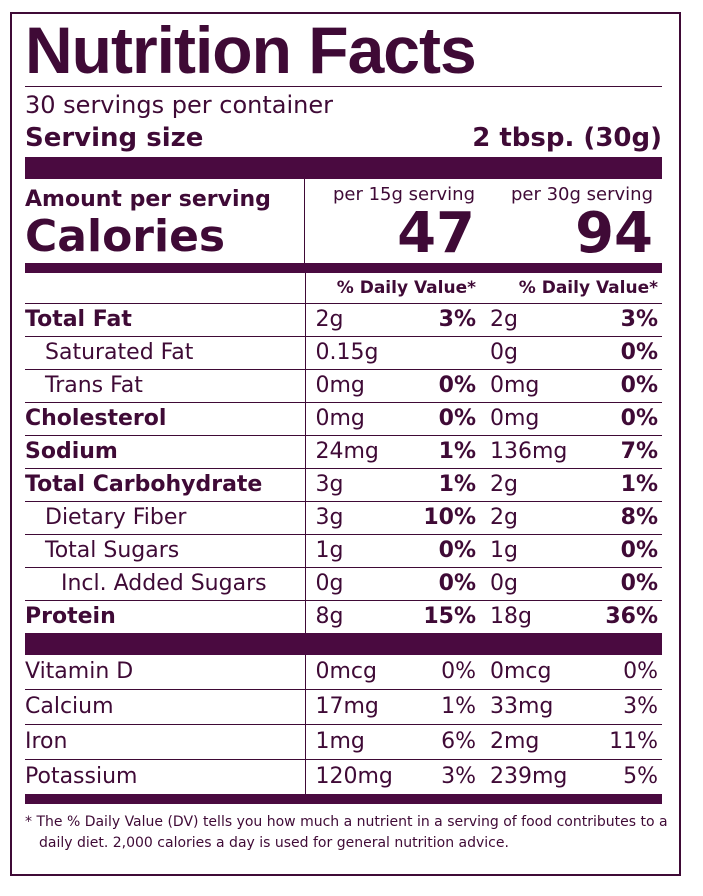 This screenshot has width=703, height=896. I want to click on amount-per-serving: Amount per serving, so click(148, 199).